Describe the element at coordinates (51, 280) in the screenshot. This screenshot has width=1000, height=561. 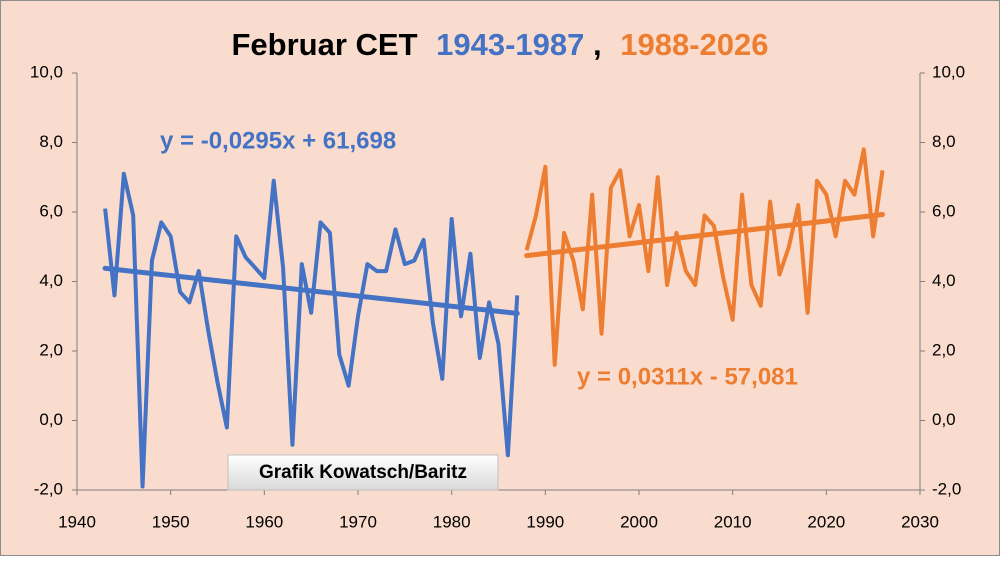
I see `y-tick-label: 4,0` at that location.